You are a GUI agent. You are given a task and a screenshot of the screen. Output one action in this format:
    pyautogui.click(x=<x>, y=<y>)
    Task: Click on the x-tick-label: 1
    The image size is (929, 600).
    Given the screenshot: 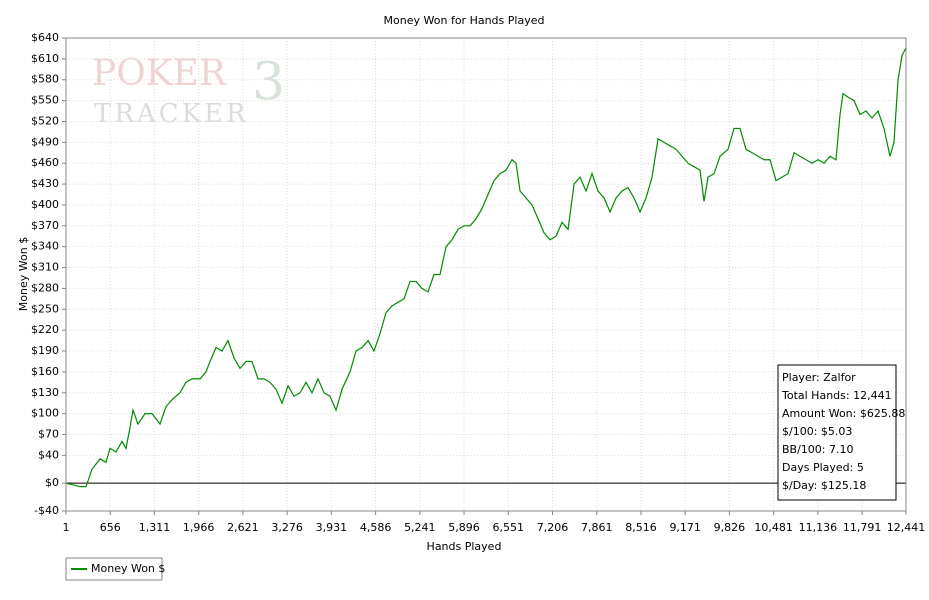 What is the action you would take?
    pyautogui.click(x=66, y=527)
    